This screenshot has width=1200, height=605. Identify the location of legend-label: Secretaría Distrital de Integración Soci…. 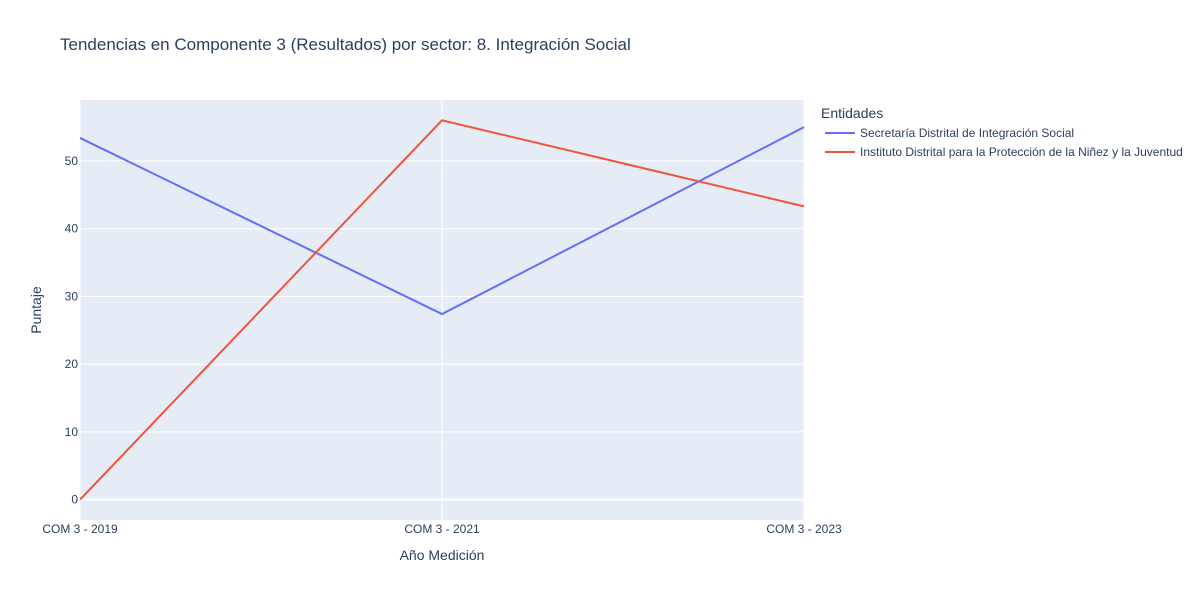
(967, 133).